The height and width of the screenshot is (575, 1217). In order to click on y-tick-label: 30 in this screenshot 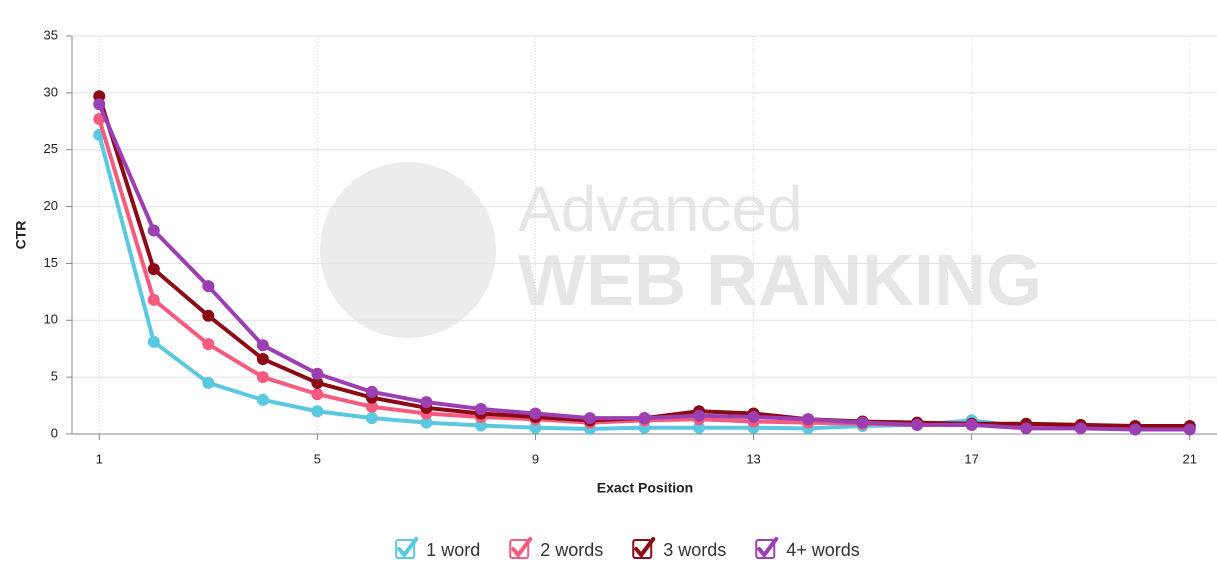, I will do `click(51, 91)`.